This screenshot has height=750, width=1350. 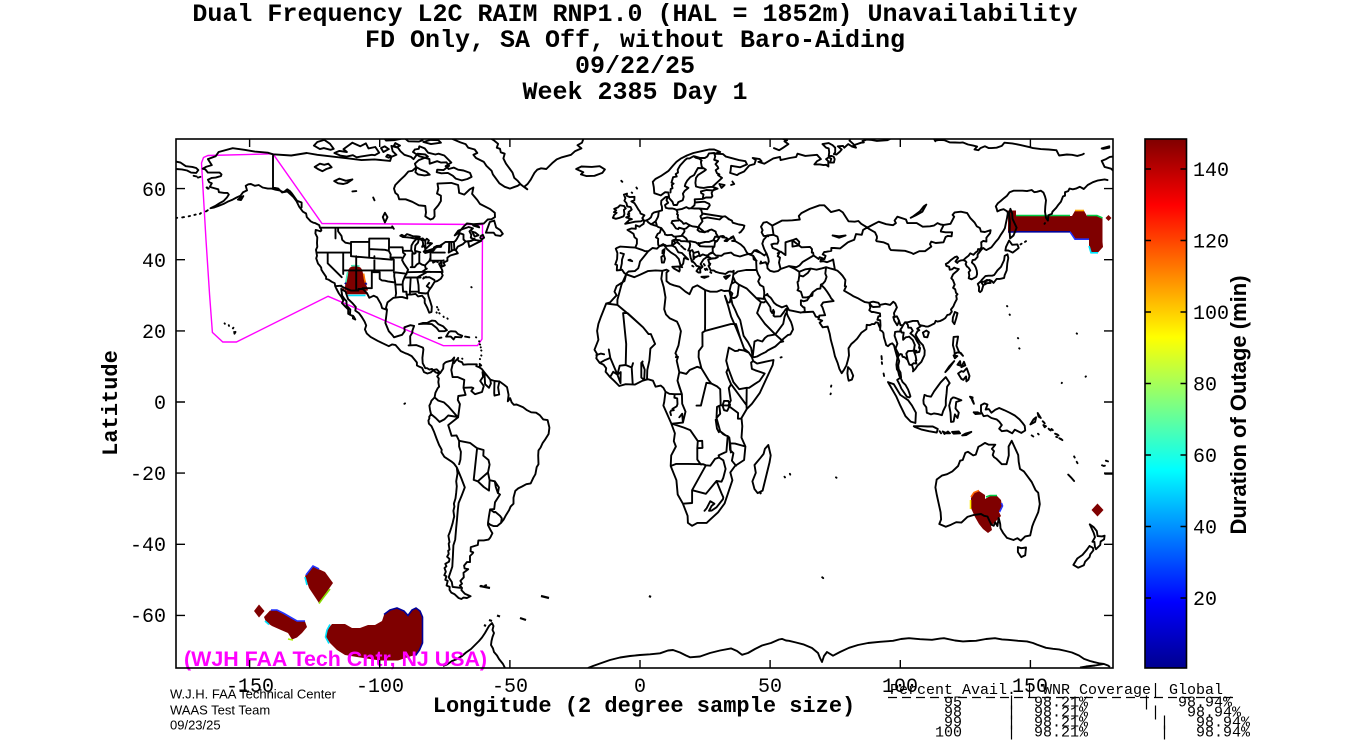 I want to click on svg-text:95 | 98.21% | 98.9: 95 | 98.21% | 98.94%, so click(x=1061, y=702).